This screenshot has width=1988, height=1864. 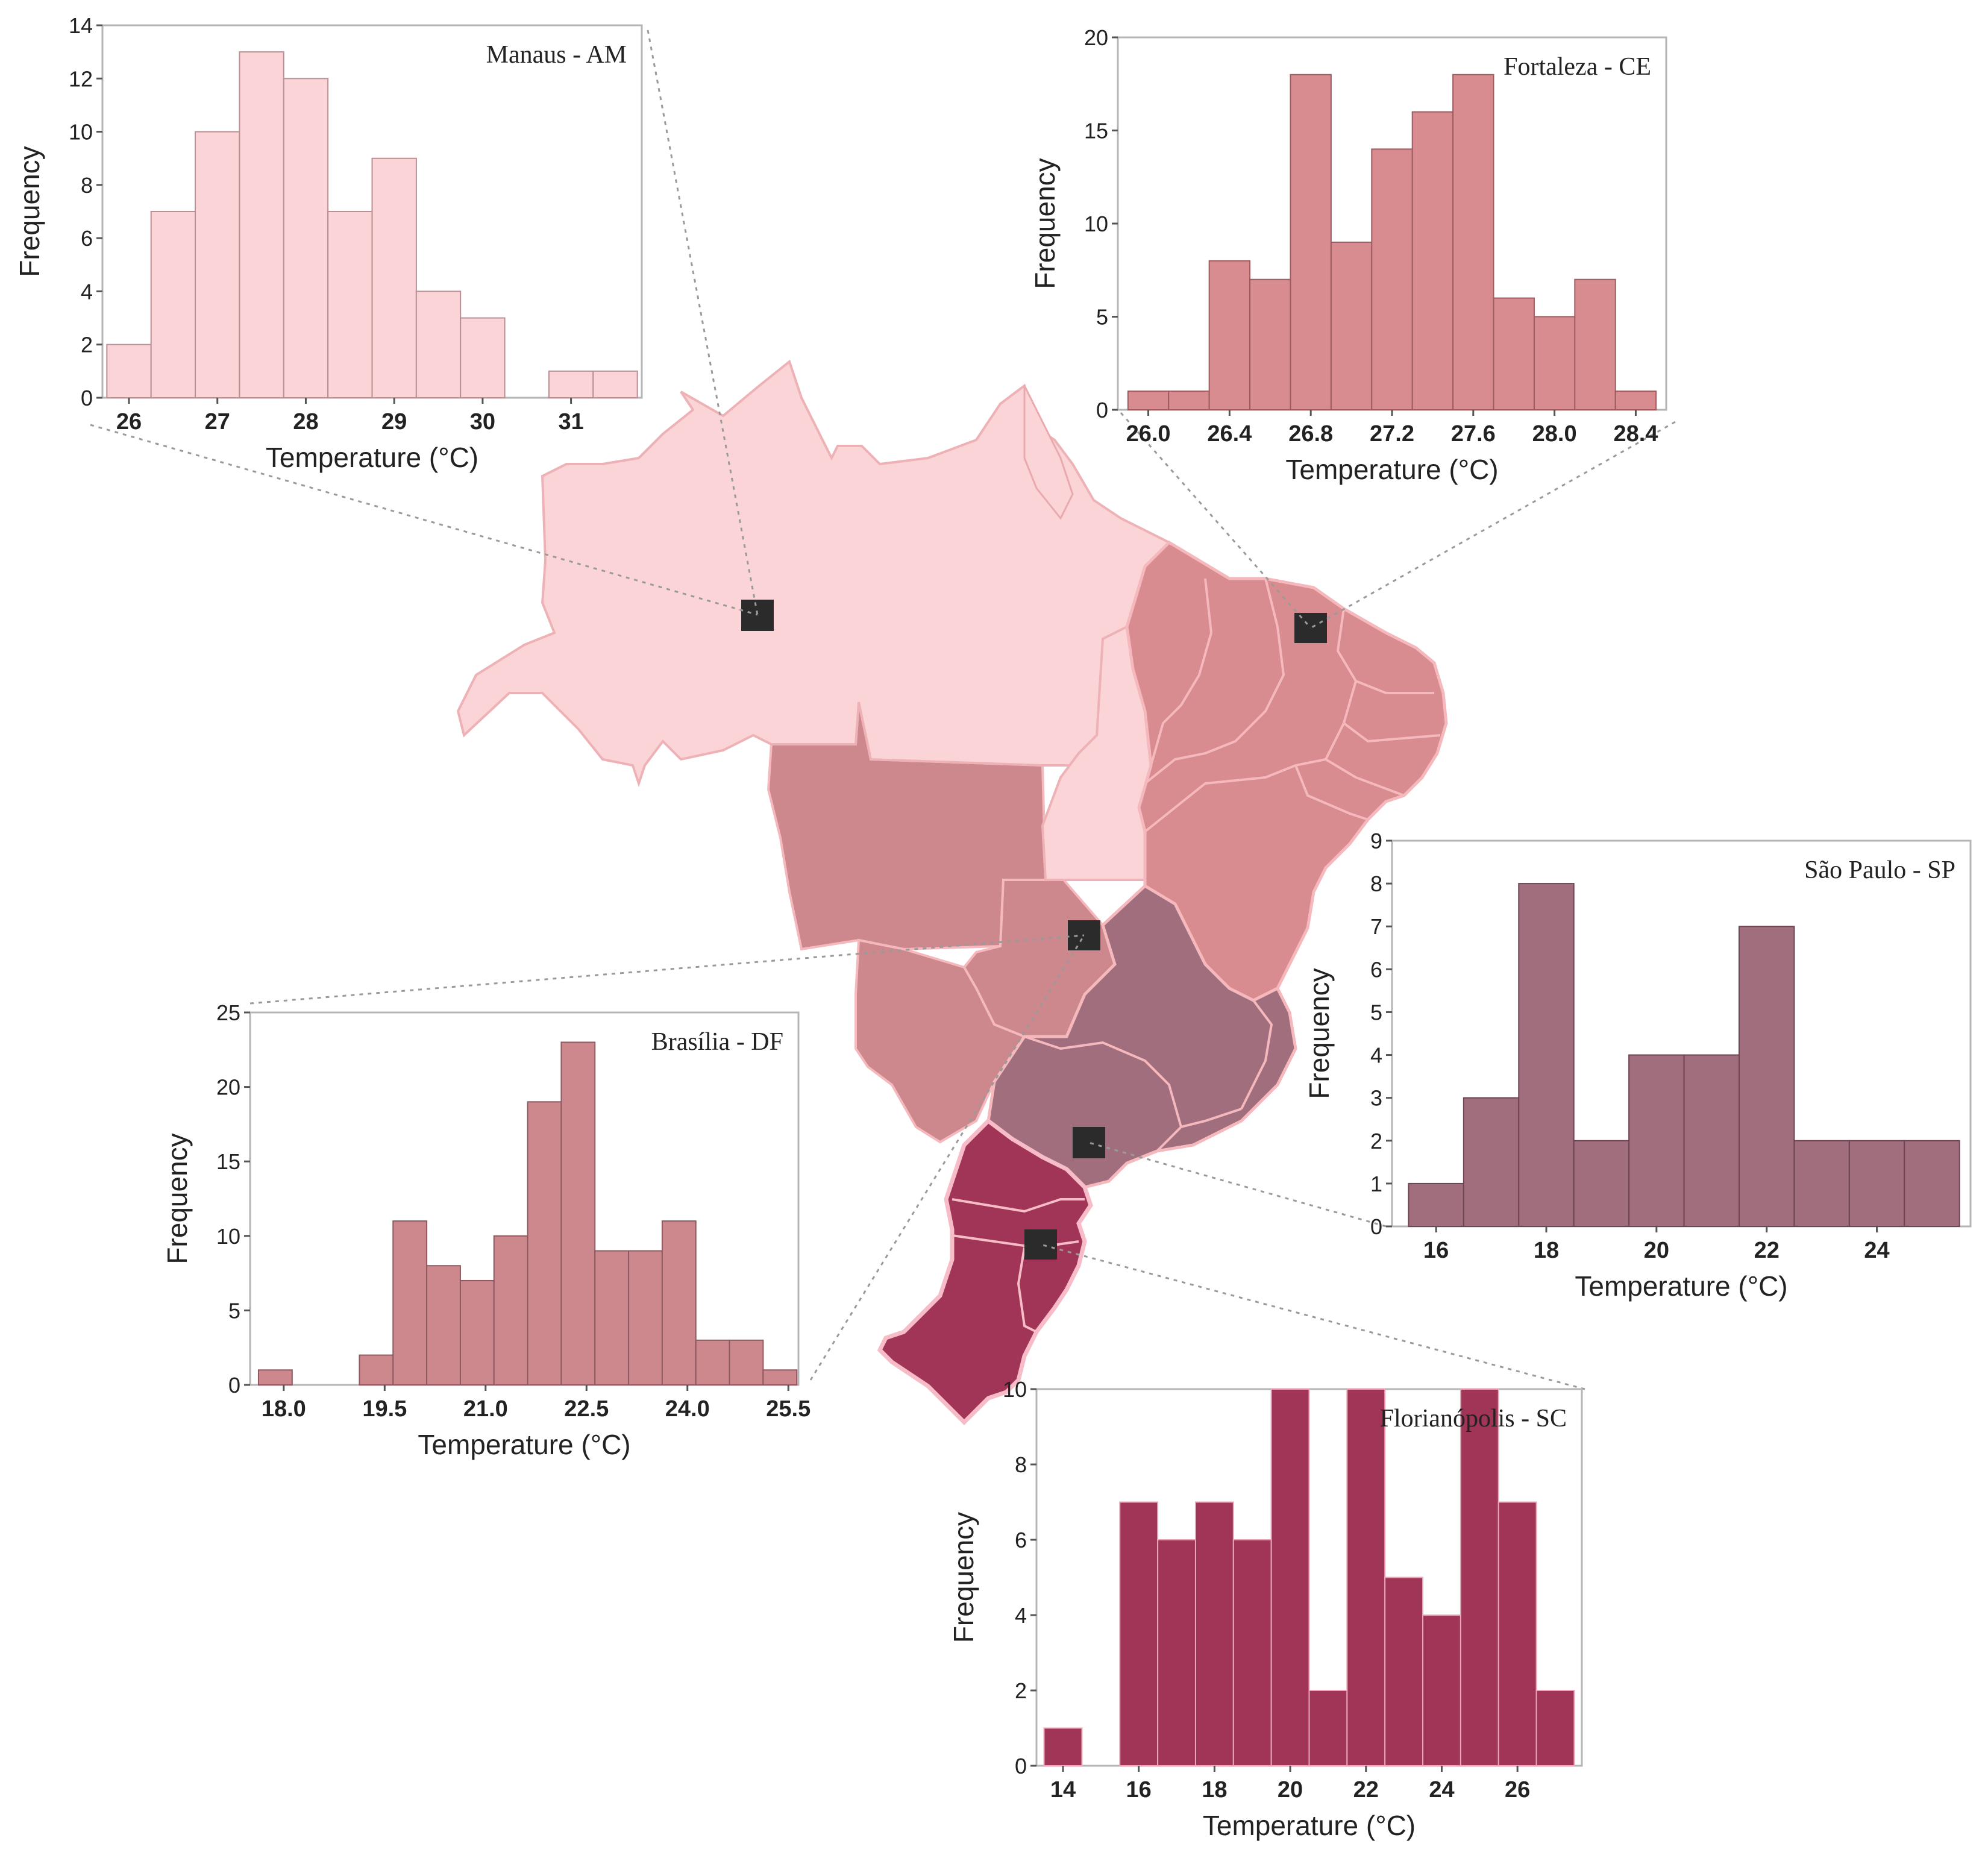 I want to click on y-tick-label: 12, so click(x=81, y=79).